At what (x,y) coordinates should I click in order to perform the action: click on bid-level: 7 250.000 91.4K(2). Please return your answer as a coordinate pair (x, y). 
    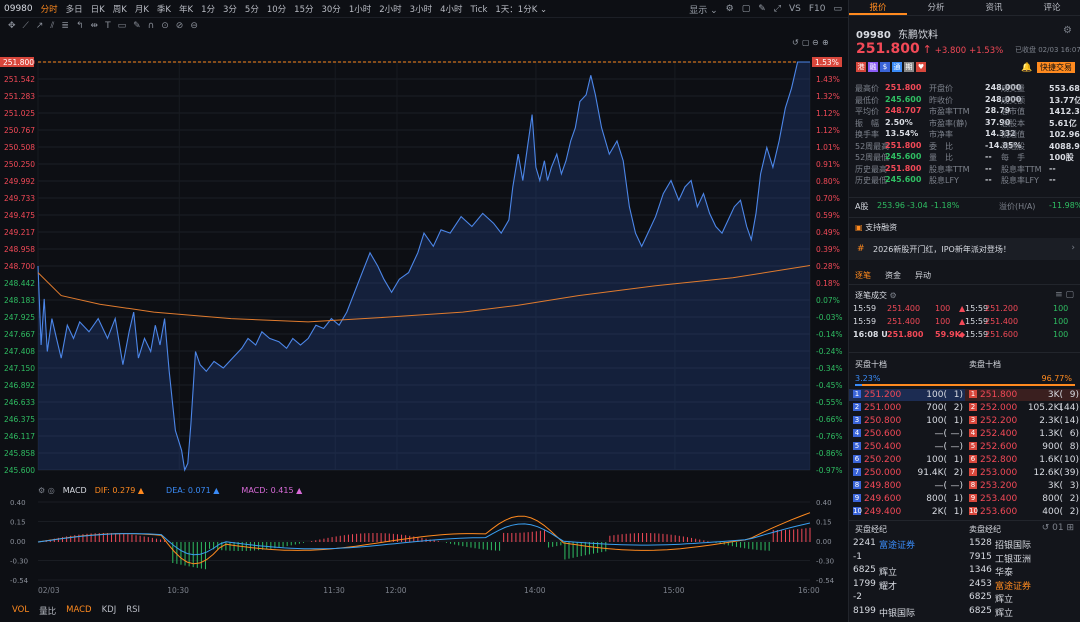
    Looking at the image, I should click on (907, 473).